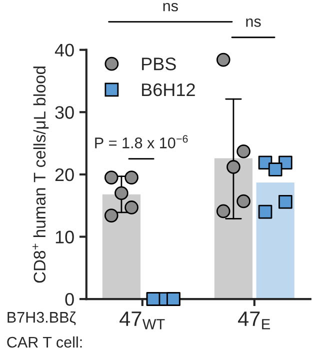  Describe the element at coordinates (64, 112) in the screenshot. I see `y-tick-label: 30` at that location.